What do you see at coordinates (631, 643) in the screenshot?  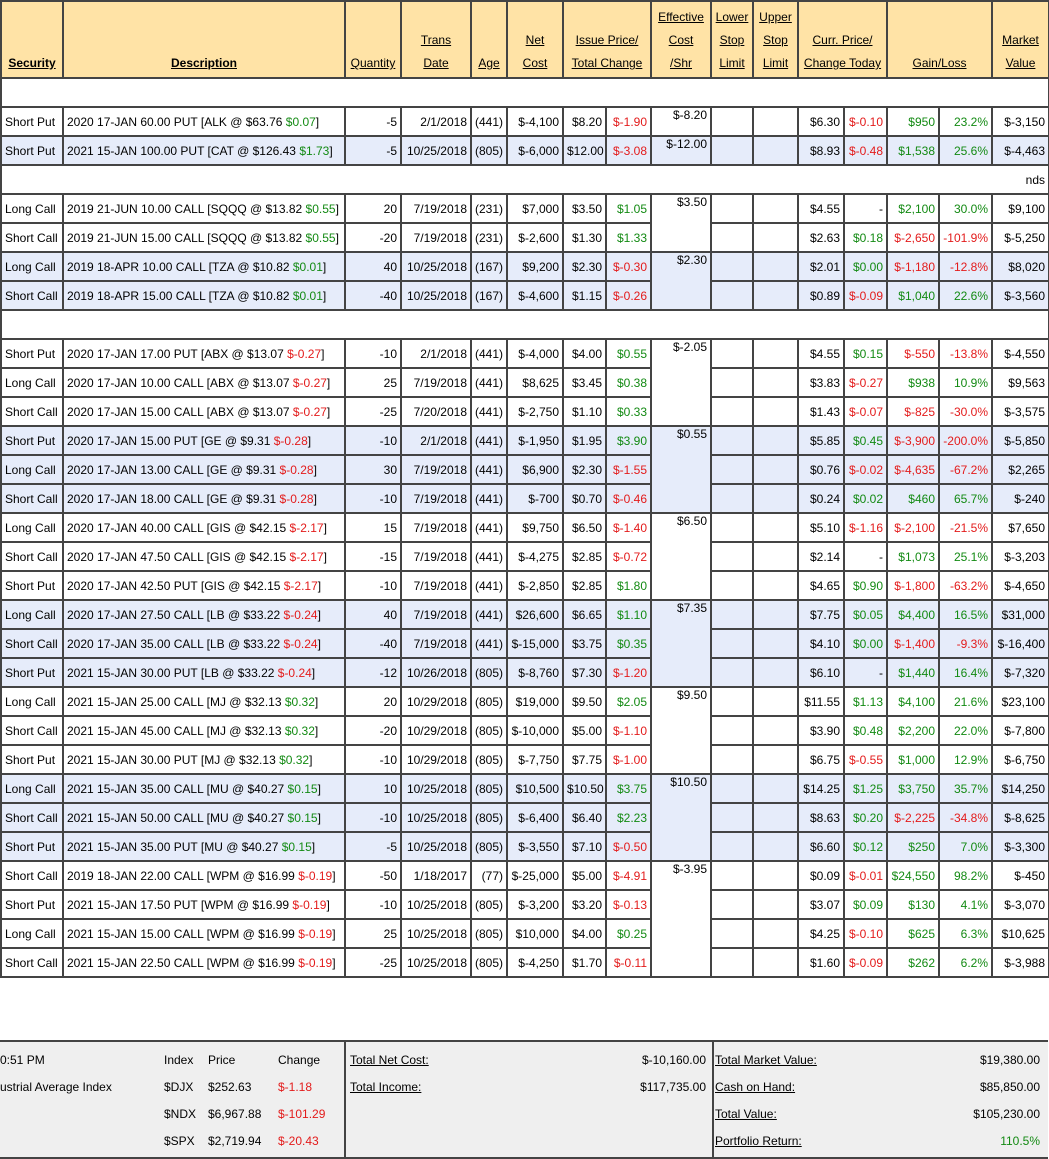 I see `total-change: $0.35` at bounding box center [631, 643].